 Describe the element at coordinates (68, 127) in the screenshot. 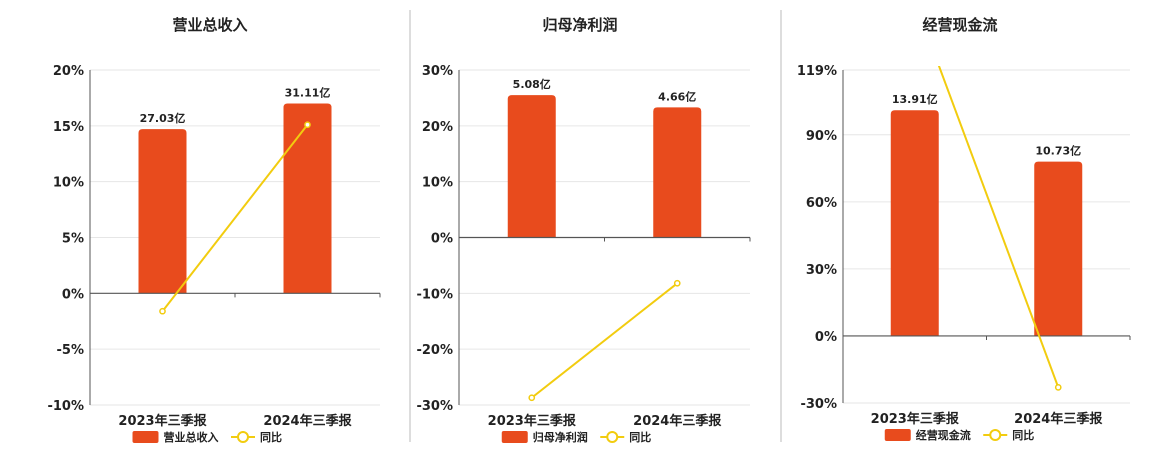

I see `y-tick-label: 15%` at that location.